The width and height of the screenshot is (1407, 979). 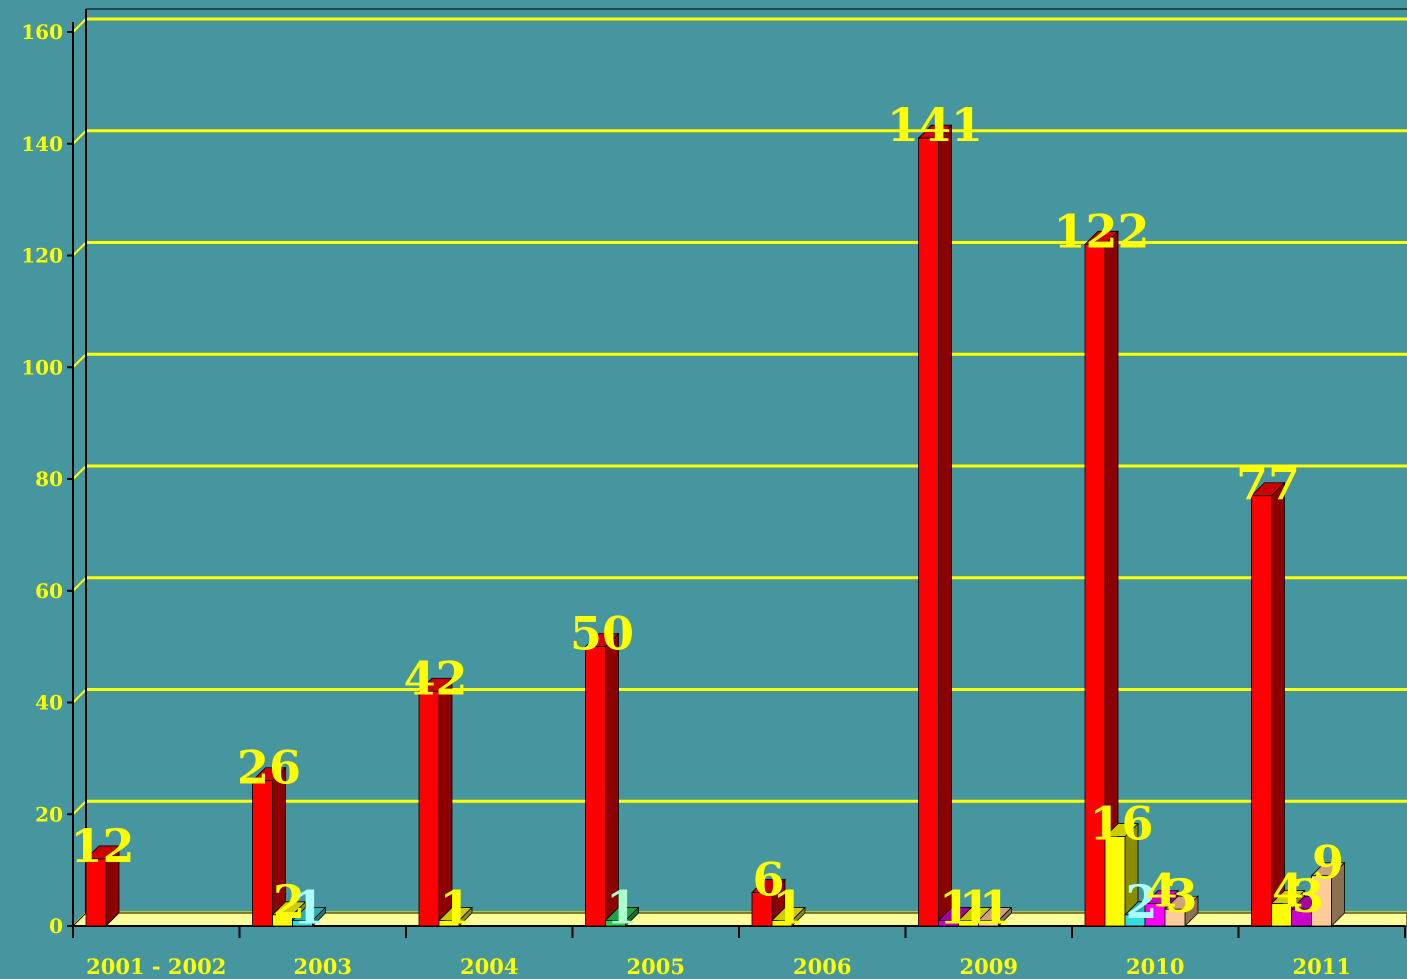 What do you see at coordinates (49, 591) in the screenshot?
I see `y-tick-label: 60` at bounding box center [49, 591].